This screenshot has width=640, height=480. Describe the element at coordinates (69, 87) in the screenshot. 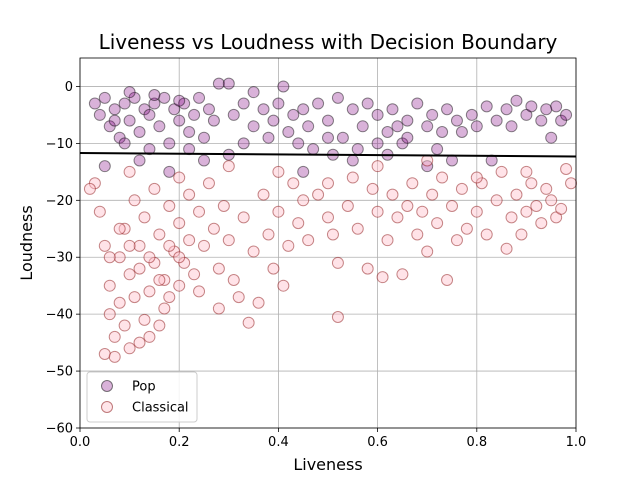

I see `y-tick-label: 0` at that location.